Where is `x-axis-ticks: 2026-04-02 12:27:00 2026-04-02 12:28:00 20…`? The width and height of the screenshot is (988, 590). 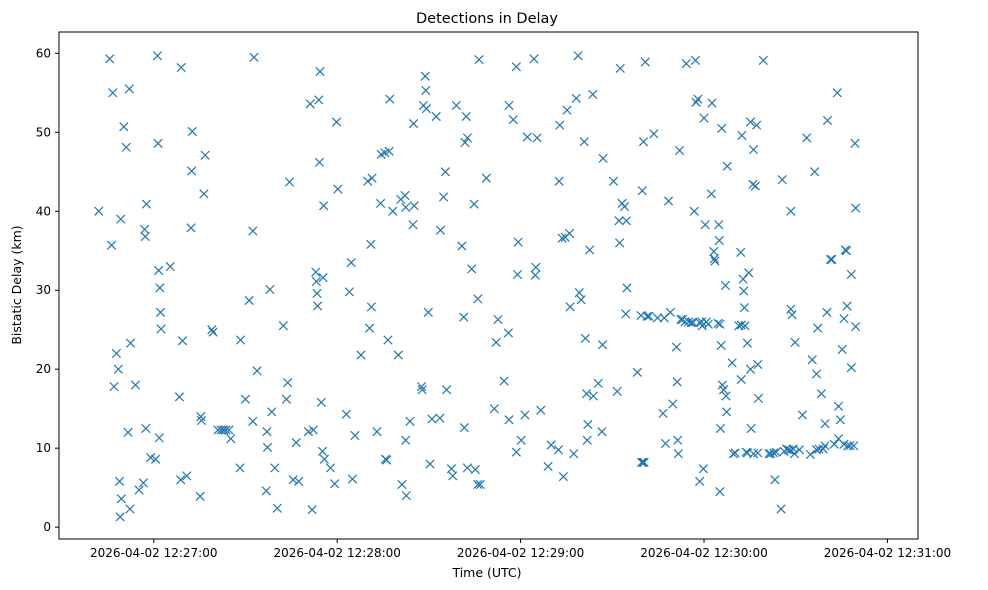
x-axis-ticks: 2026-04-02 12:27:00 2026-04-02 12:28:00 20… is located at coordinates (520, 549).